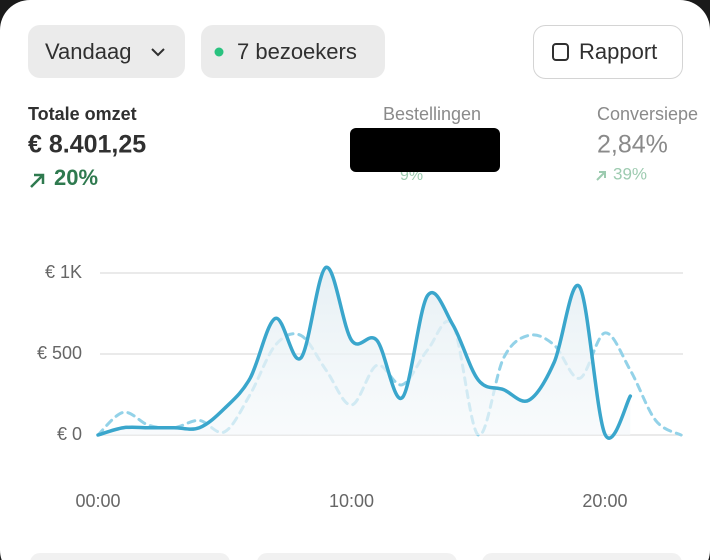 This screenshot has width=710, height=560. Describe the element at coordinates (630, 173) in the screenshot. I see `metric-change: 39%` at that location.